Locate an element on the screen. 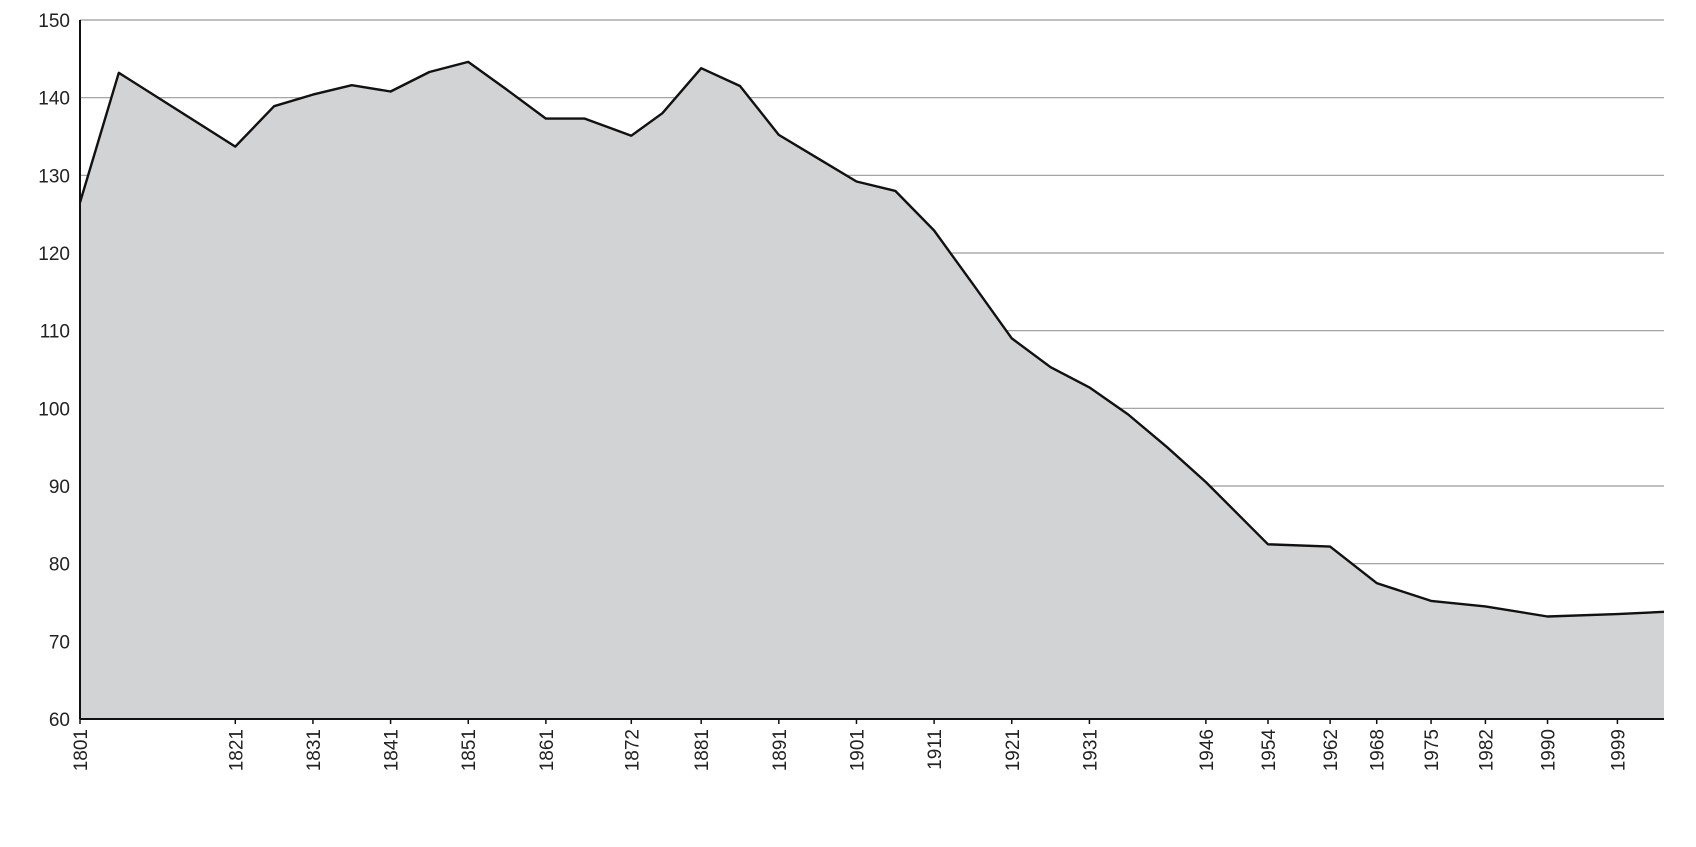 The height and width of the screenshot is (847, 1696). x-tick-label-1891: 1891 is located at coordinates (780, 750).